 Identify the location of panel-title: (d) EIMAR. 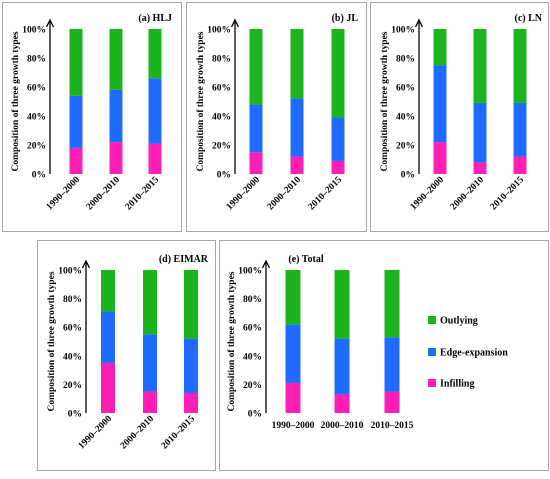
(184, 259).